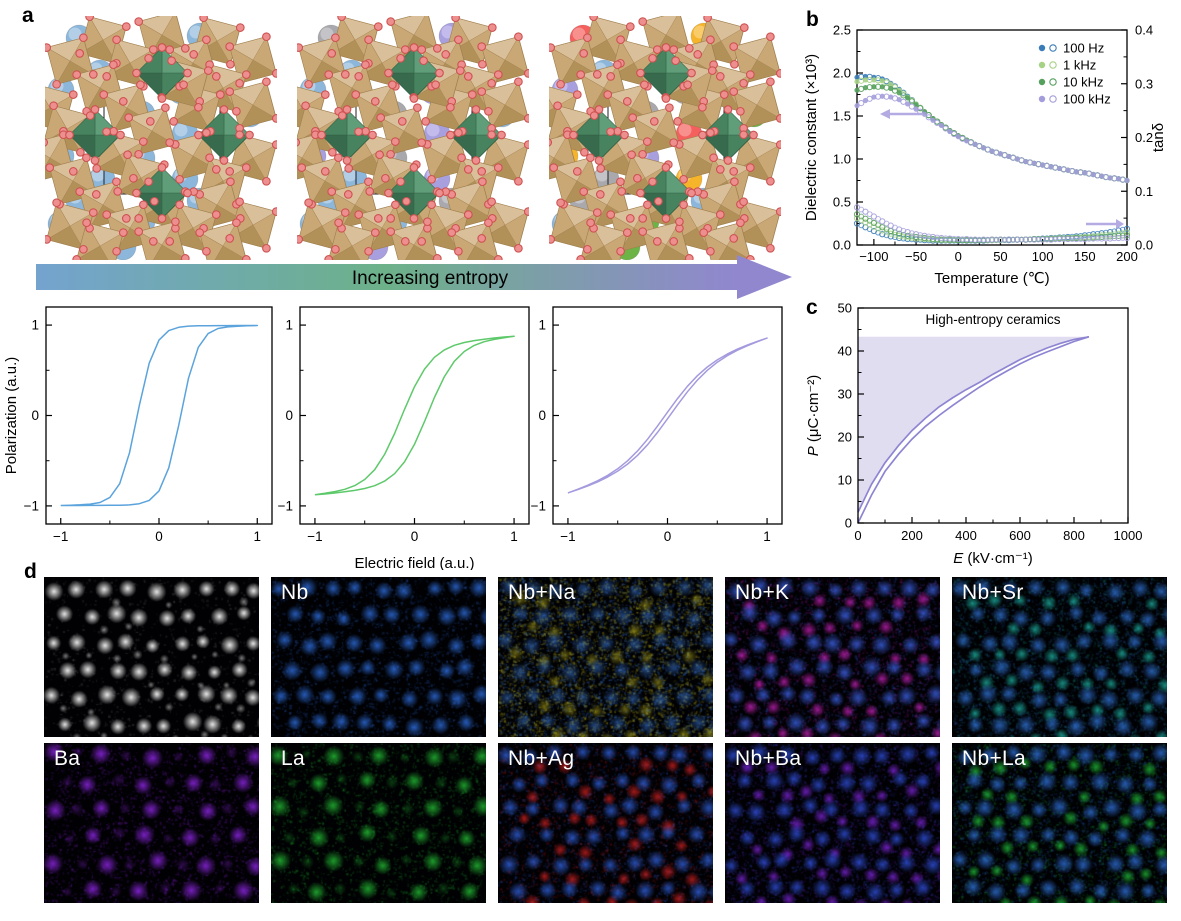  Describe the element at coordinates (541, 758) in the screenshot. I see `stem-tile-label: Nb+Ag` at that location.